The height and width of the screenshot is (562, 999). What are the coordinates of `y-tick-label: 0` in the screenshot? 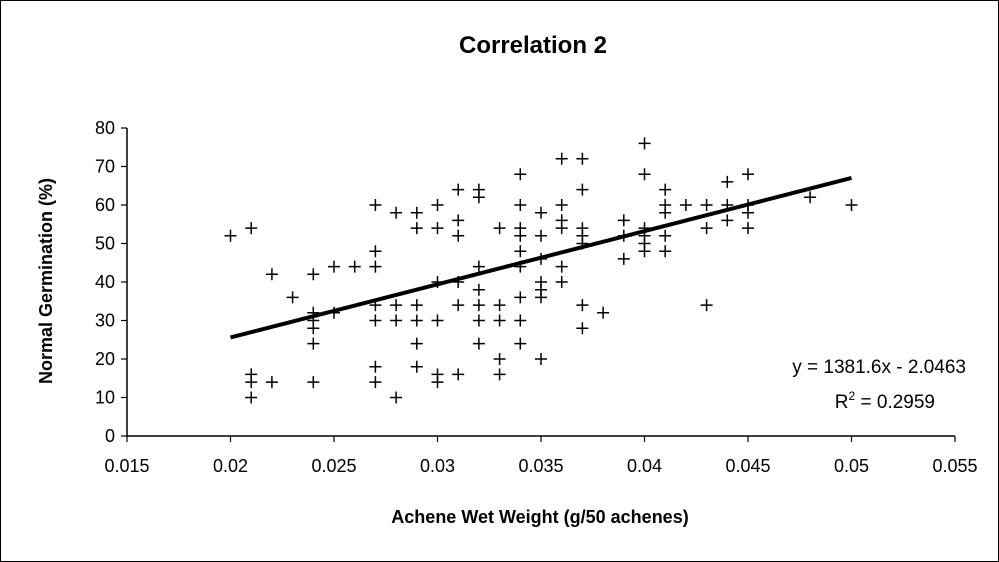 It's located at (110, 436).